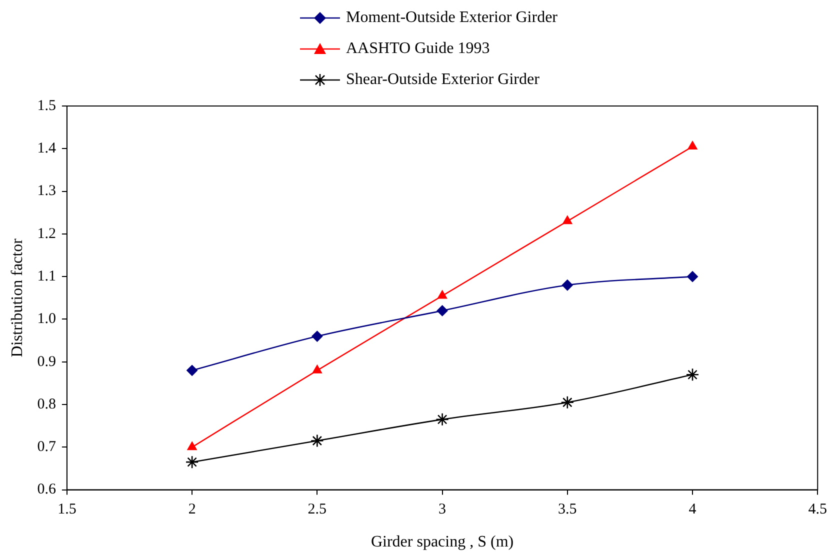 The width and height of the screenshot is (833, 560). What do you see at coordinates (46, 490) in the screenshot?
I see `y-tick-label: 0.6` at bounding box center [46, 490].